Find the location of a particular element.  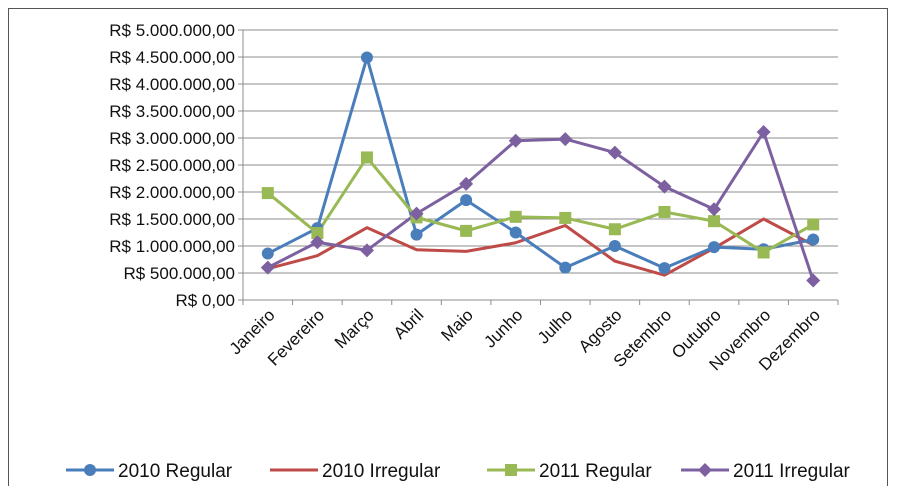

legend-item-2011-irregular: 2011 Irregular is located at coordinates (766, 471).